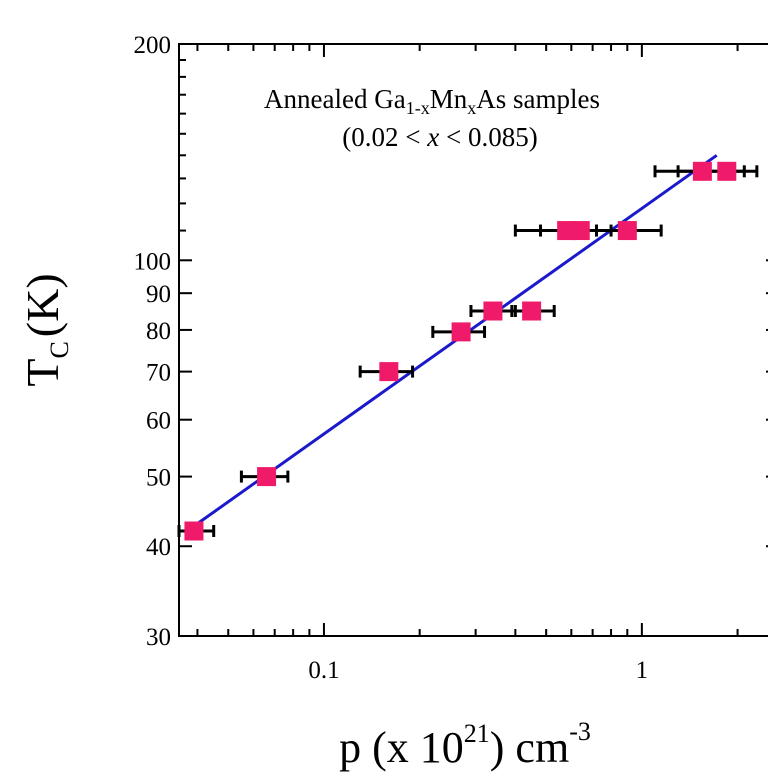 The width and height of the screenshot is (768, 781). Describe the element at coordinates (478, 670) in the screenshot. I see `x-tick-labels: 0.1 1` at that location.